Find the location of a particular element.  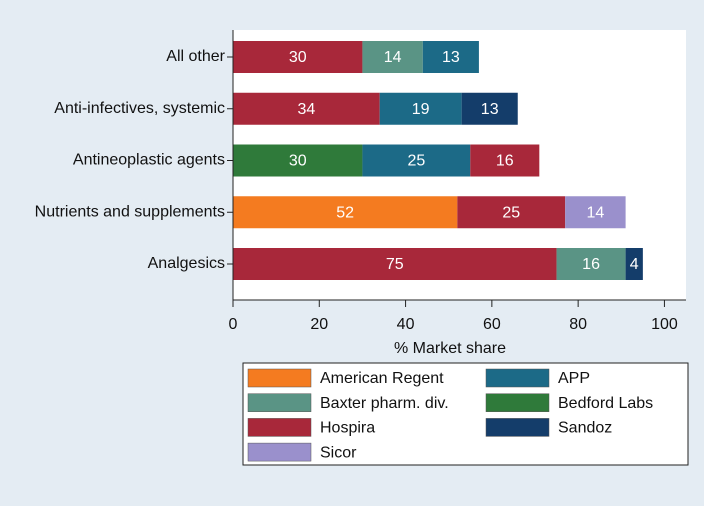

legend is located at coordinates (465, 414).